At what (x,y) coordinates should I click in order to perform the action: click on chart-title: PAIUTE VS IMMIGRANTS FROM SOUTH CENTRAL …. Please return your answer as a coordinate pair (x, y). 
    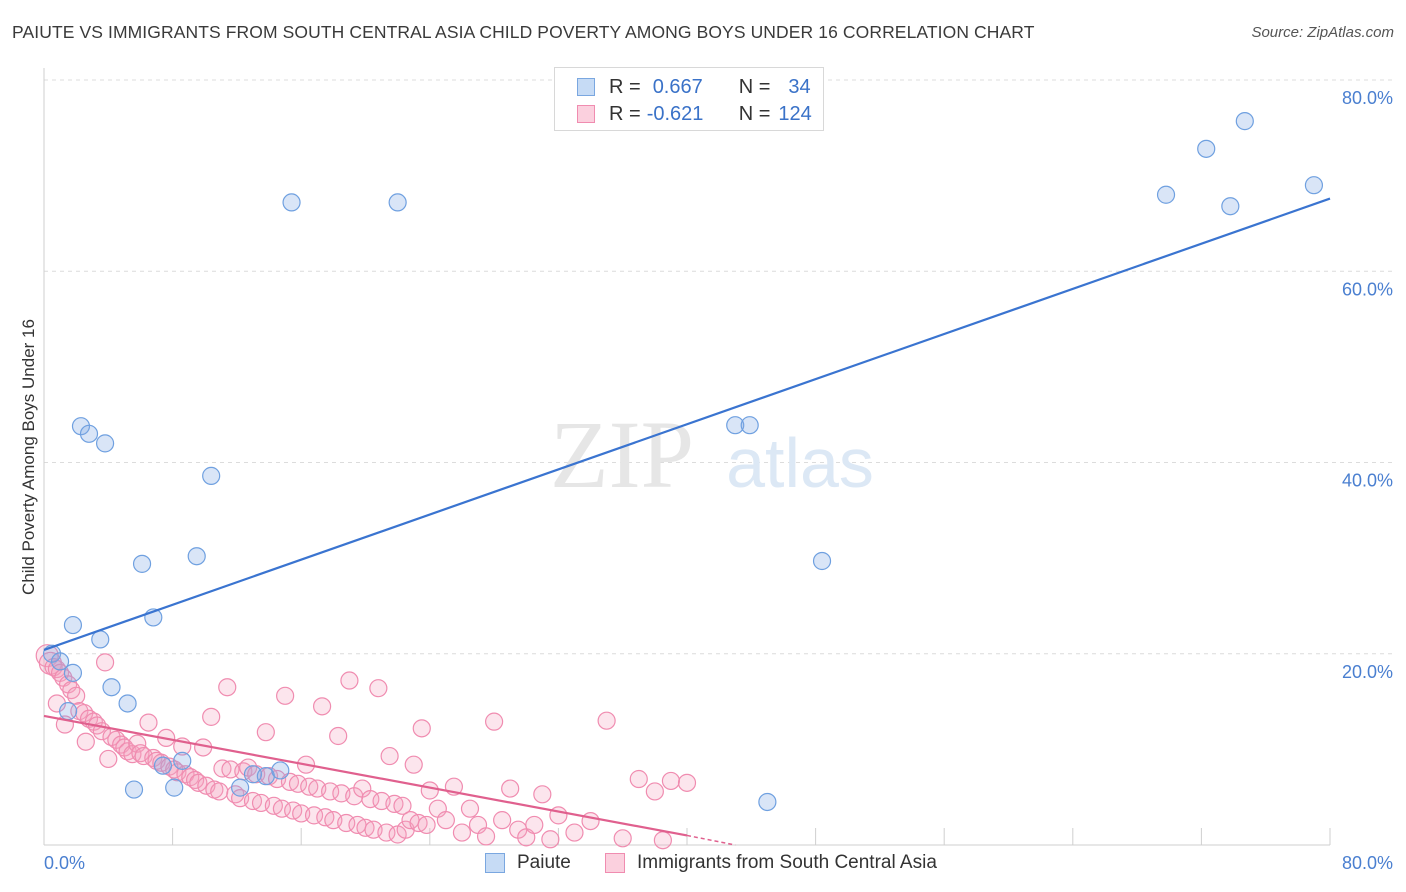
    Looking at the image, I should click on (523, 32).